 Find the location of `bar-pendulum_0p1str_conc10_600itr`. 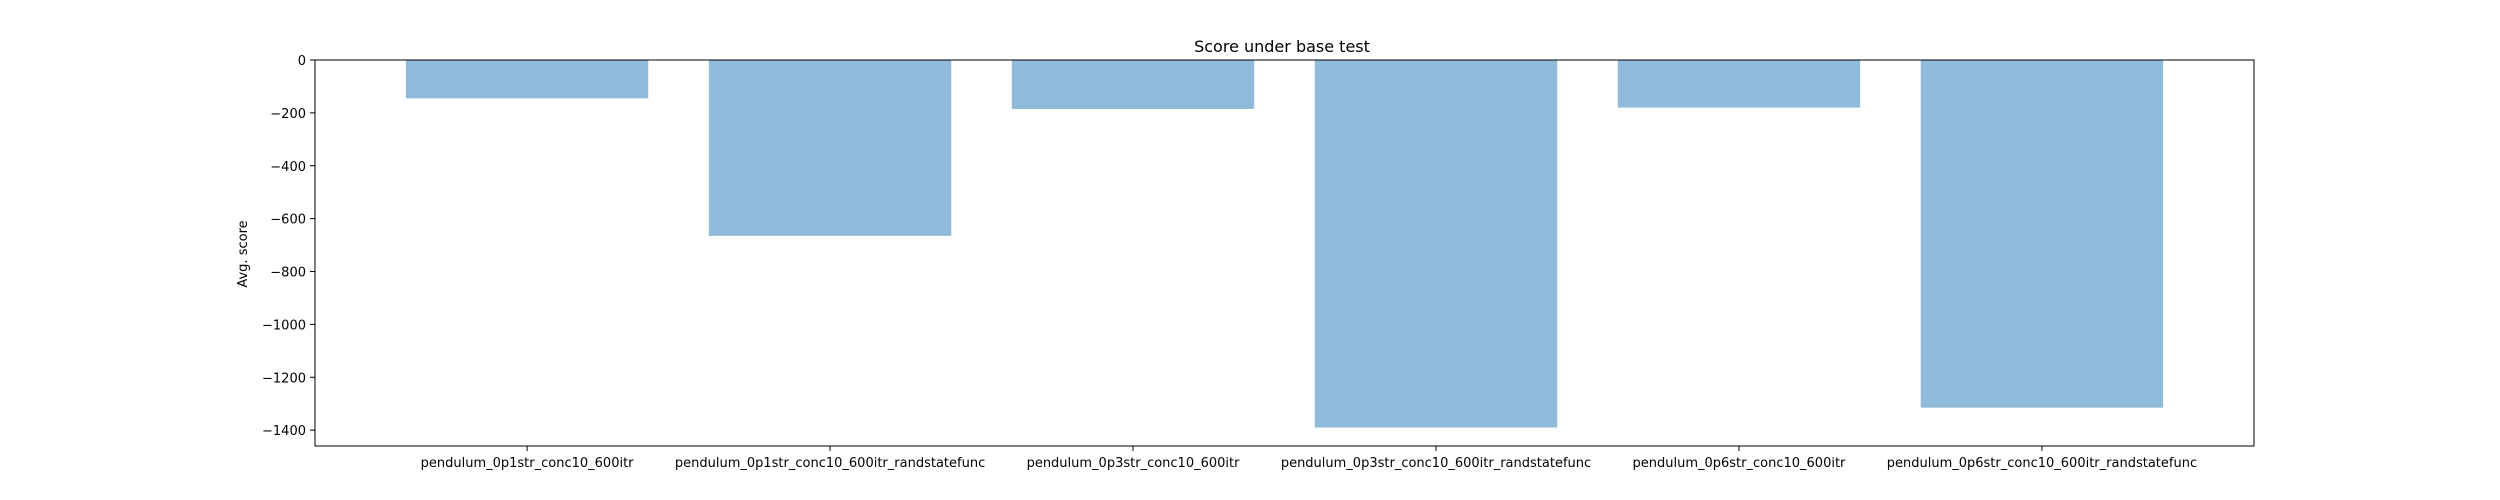

bar-pendulum_0p1str_conc10_600itr is located at coordinates (527, 79).